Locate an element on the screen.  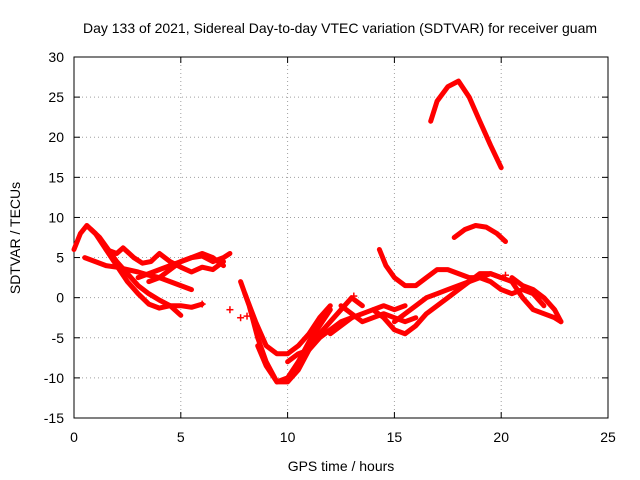
y-tick-label: 5 is located at coordinates (60, 258).